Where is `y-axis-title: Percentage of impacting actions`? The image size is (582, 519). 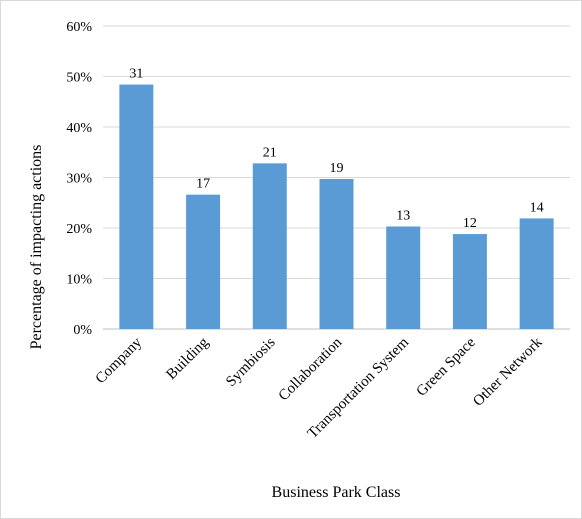
y-axis-title: Percentage of impacting actions is located at coordinates (36, 247).